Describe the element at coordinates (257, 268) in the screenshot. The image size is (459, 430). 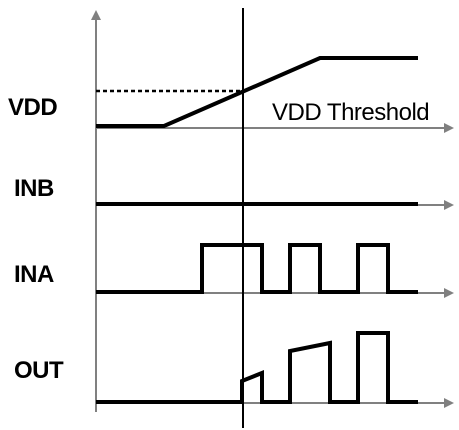
I see `ina-waveform` at that location.